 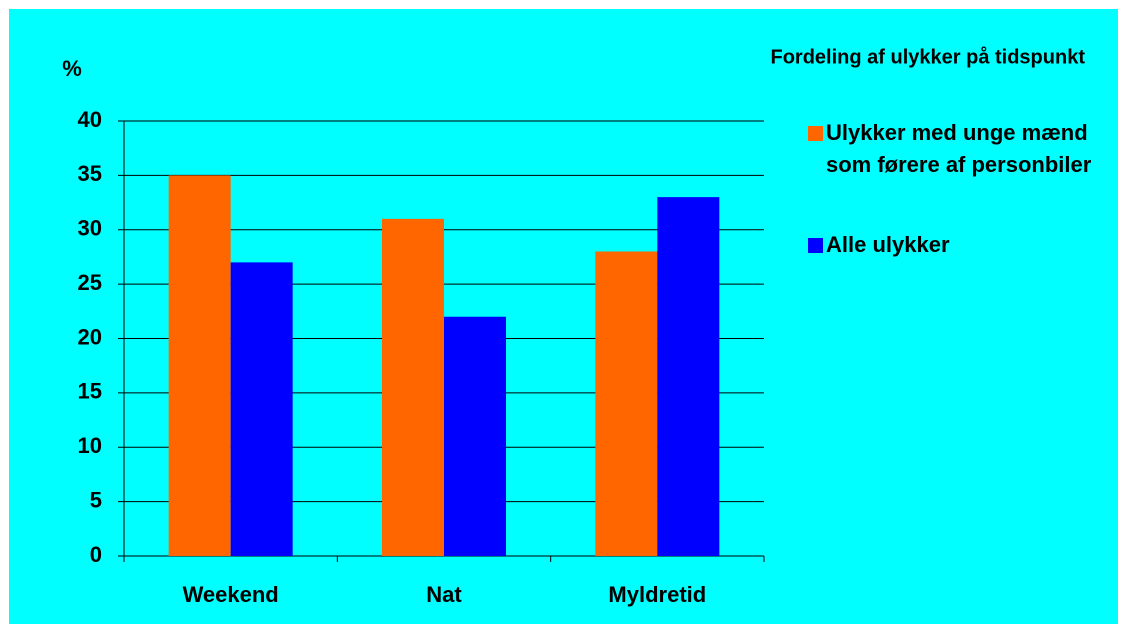 I want to click on x-tick-label: Weekend, so click(x=231, y=594).